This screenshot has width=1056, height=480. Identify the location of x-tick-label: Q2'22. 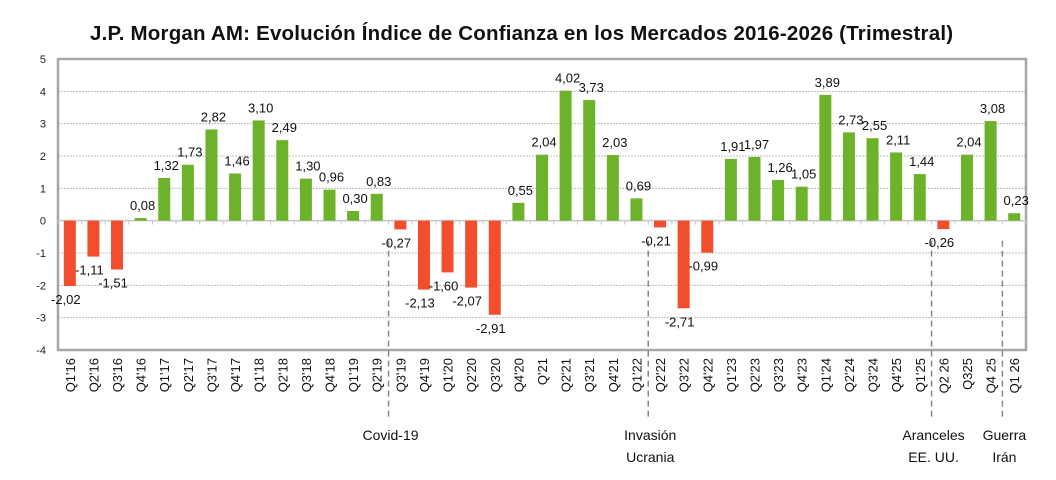
(660, 375).